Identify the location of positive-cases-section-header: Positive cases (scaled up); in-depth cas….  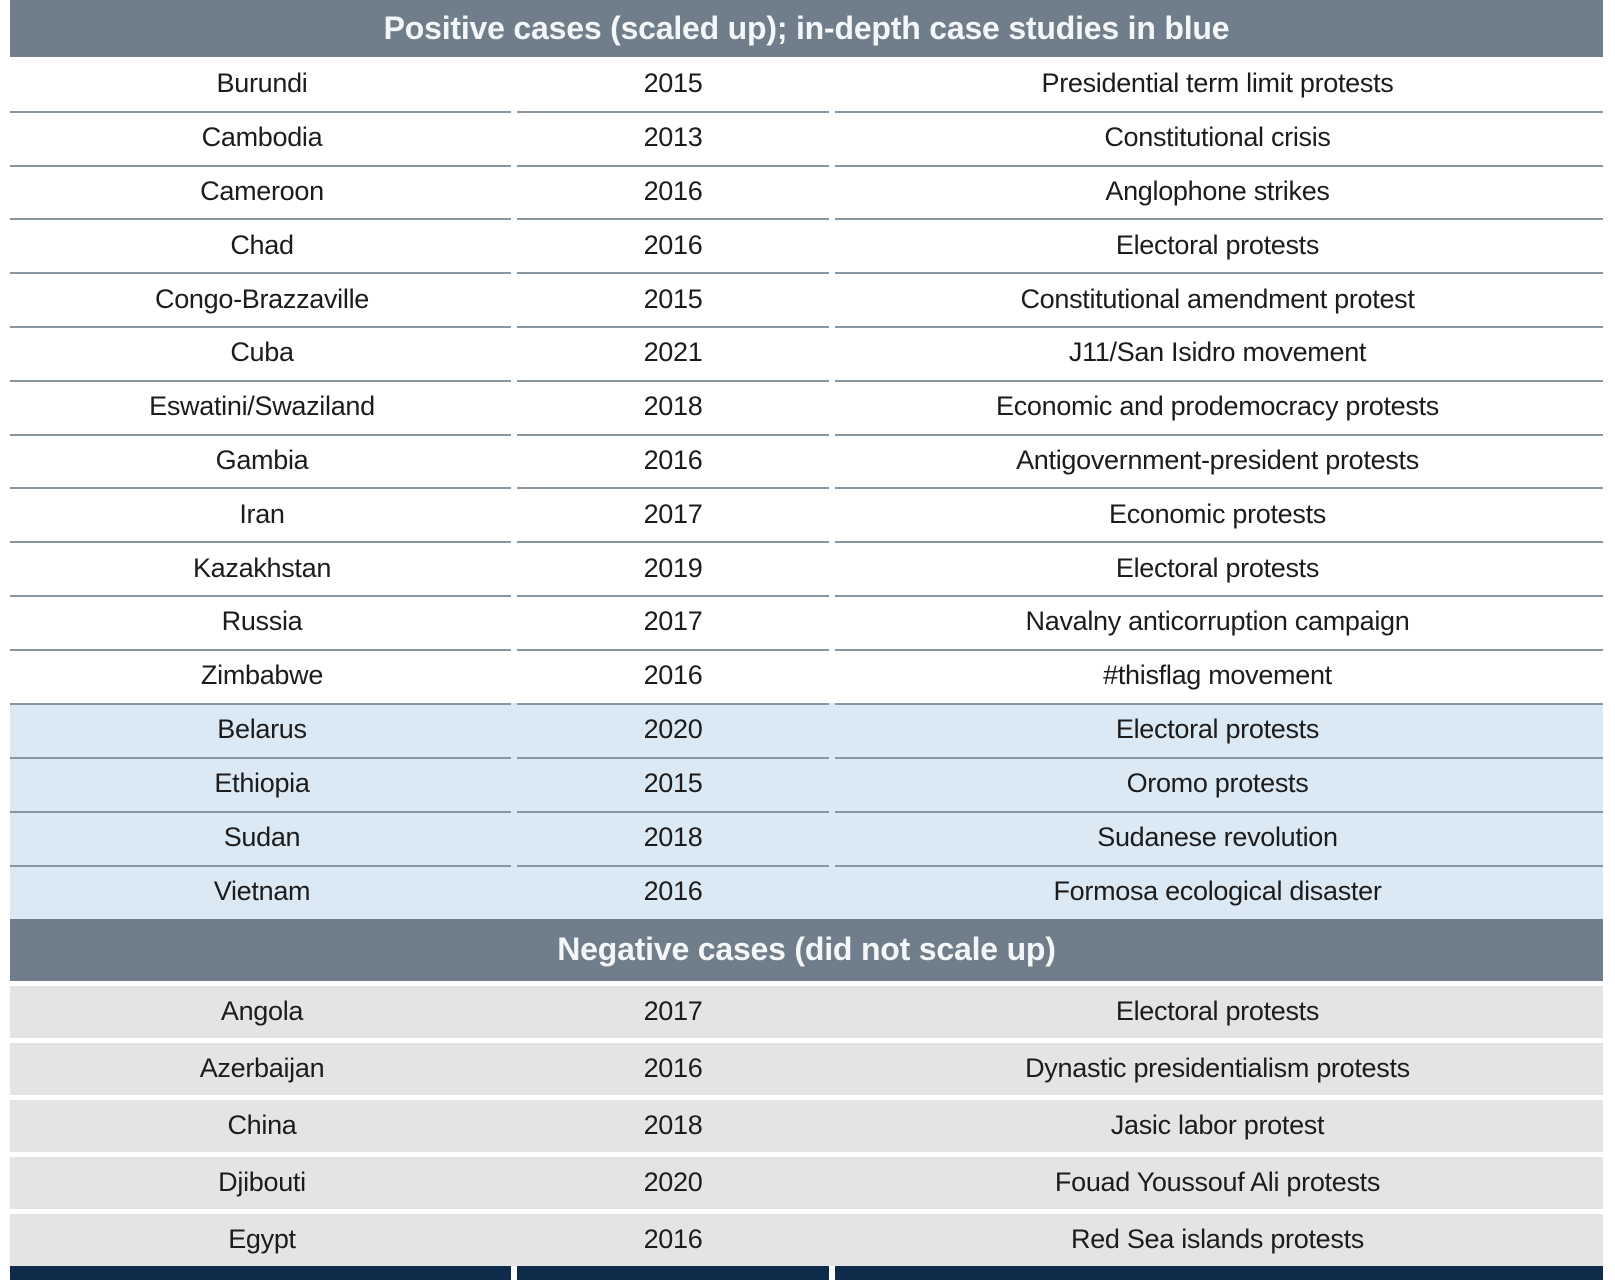
(806, 28).